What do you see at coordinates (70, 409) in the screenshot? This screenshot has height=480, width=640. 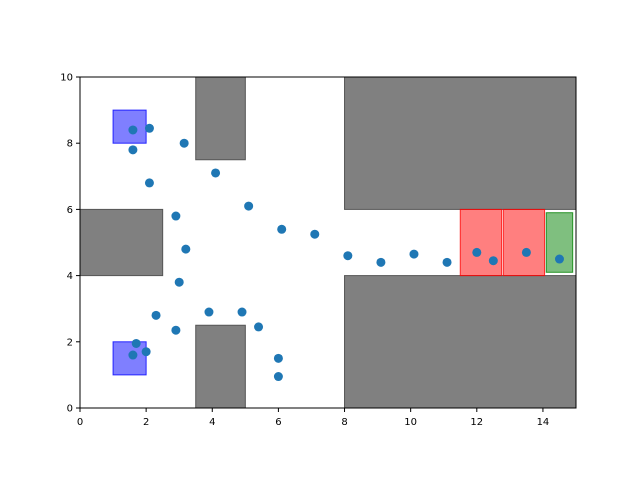 I see `y-tick-label-0: 0` at bounding box center [70, 409].